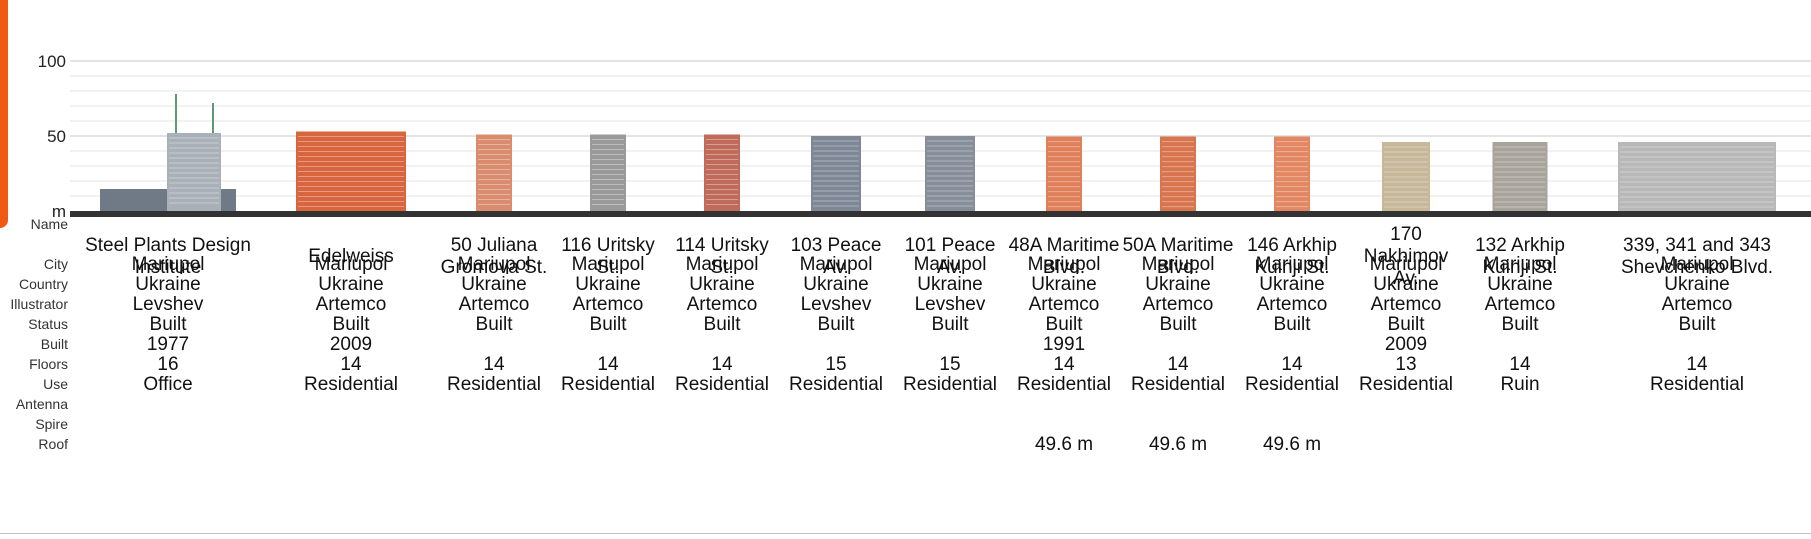 The image size is (1811, 539). Describe the element at coordinates (56, 136) in the screenshot. I see `y-tick-label: 50` at that location.